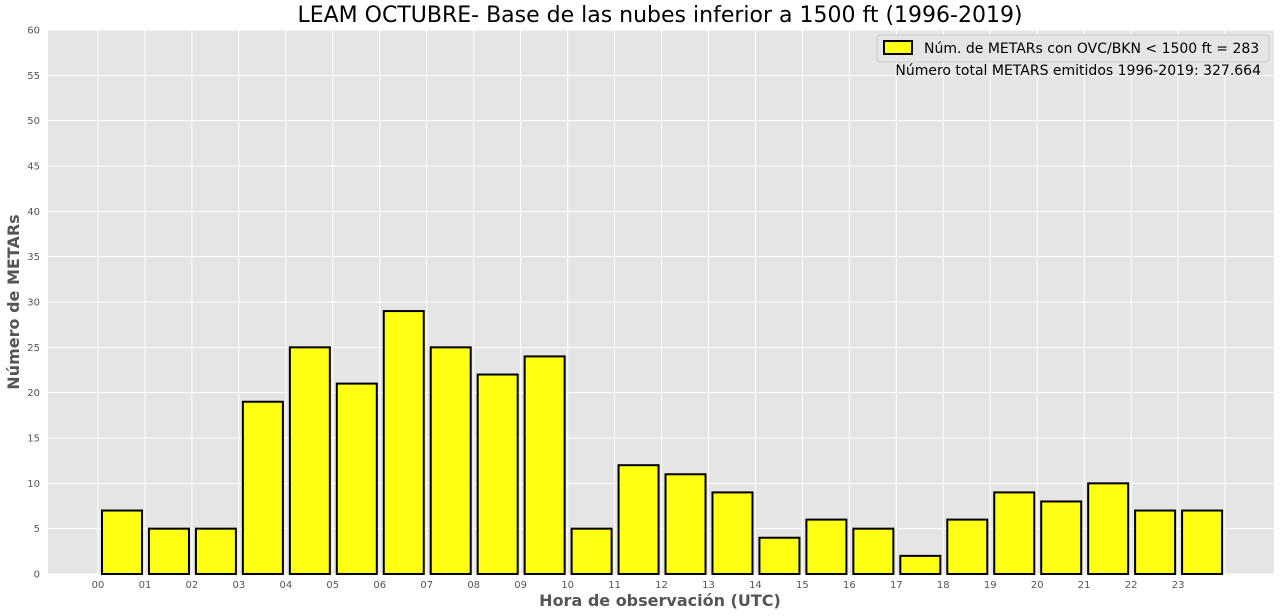 This screenshot has height=616, width=1280. I want to click on y-tick-label: 45, so click(33, 167).